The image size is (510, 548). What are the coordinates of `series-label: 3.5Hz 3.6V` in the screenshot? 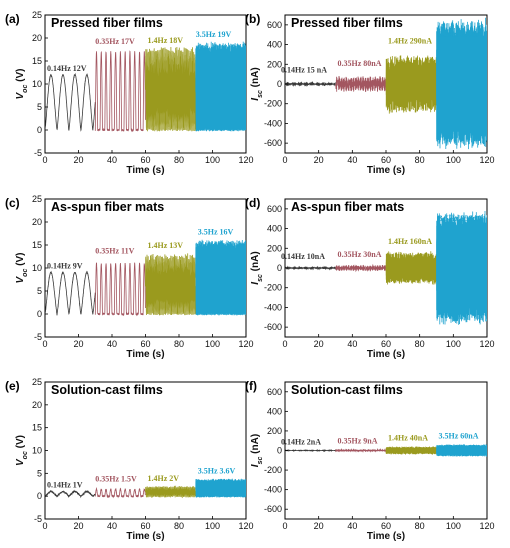 It's located at (217, 471).